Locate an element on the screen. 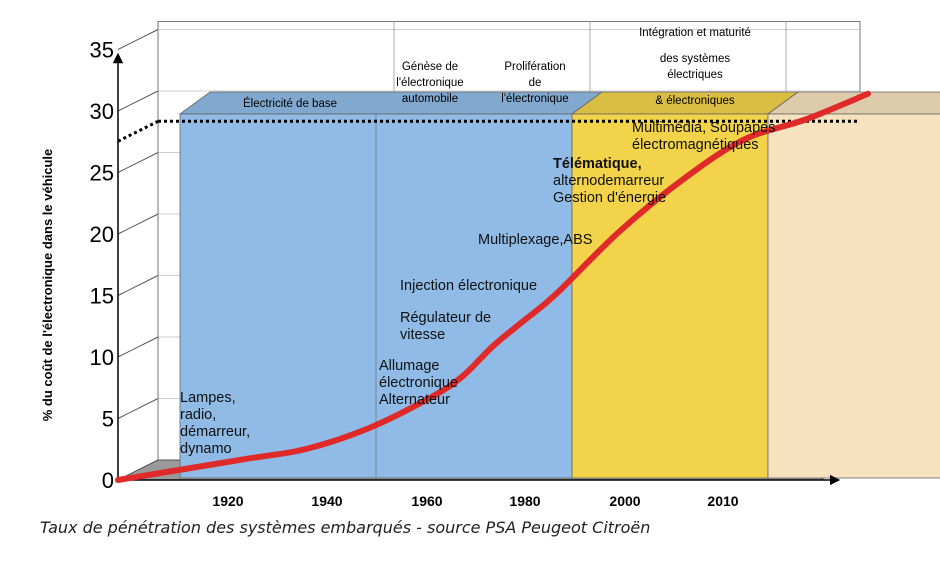  era-label: Électricité de base is located at coordinates (290, 103).